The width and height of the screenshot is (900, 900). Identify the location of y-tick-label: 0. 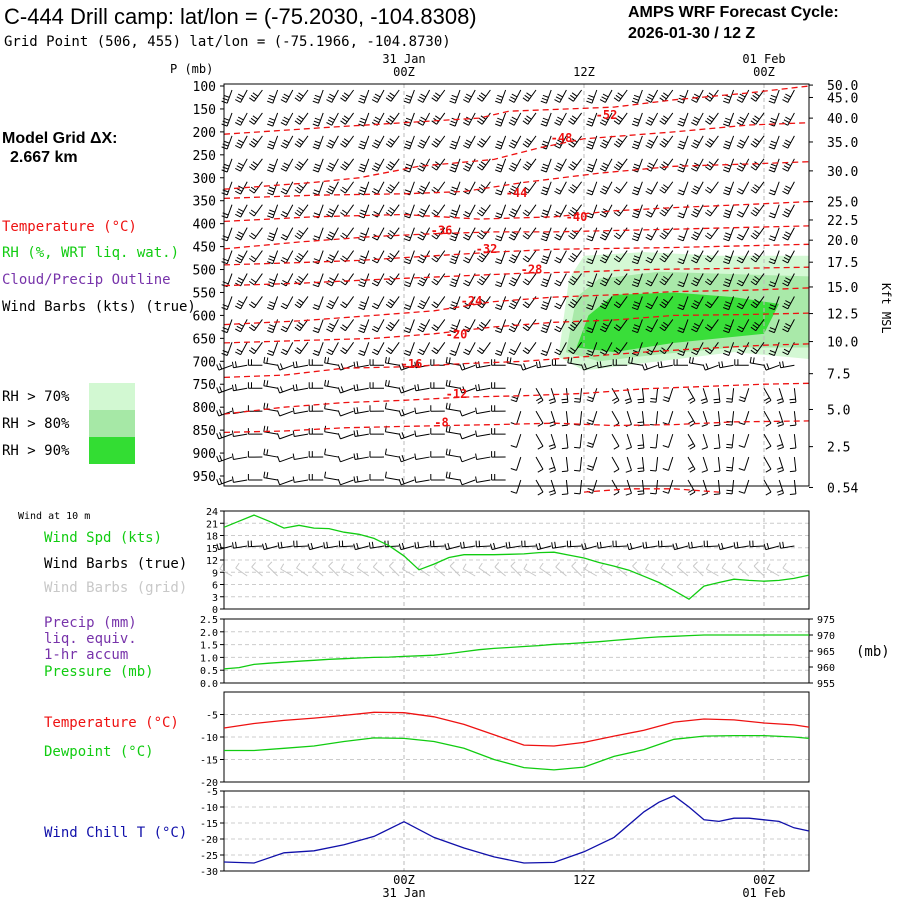
(215, 610).